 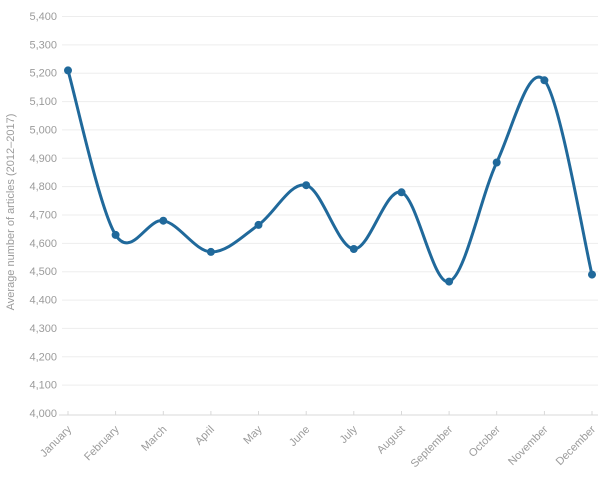 What do you see at coordinates (68, 70) in the screenshot?
I see `data-point-january` at bounding box center [68, 70].